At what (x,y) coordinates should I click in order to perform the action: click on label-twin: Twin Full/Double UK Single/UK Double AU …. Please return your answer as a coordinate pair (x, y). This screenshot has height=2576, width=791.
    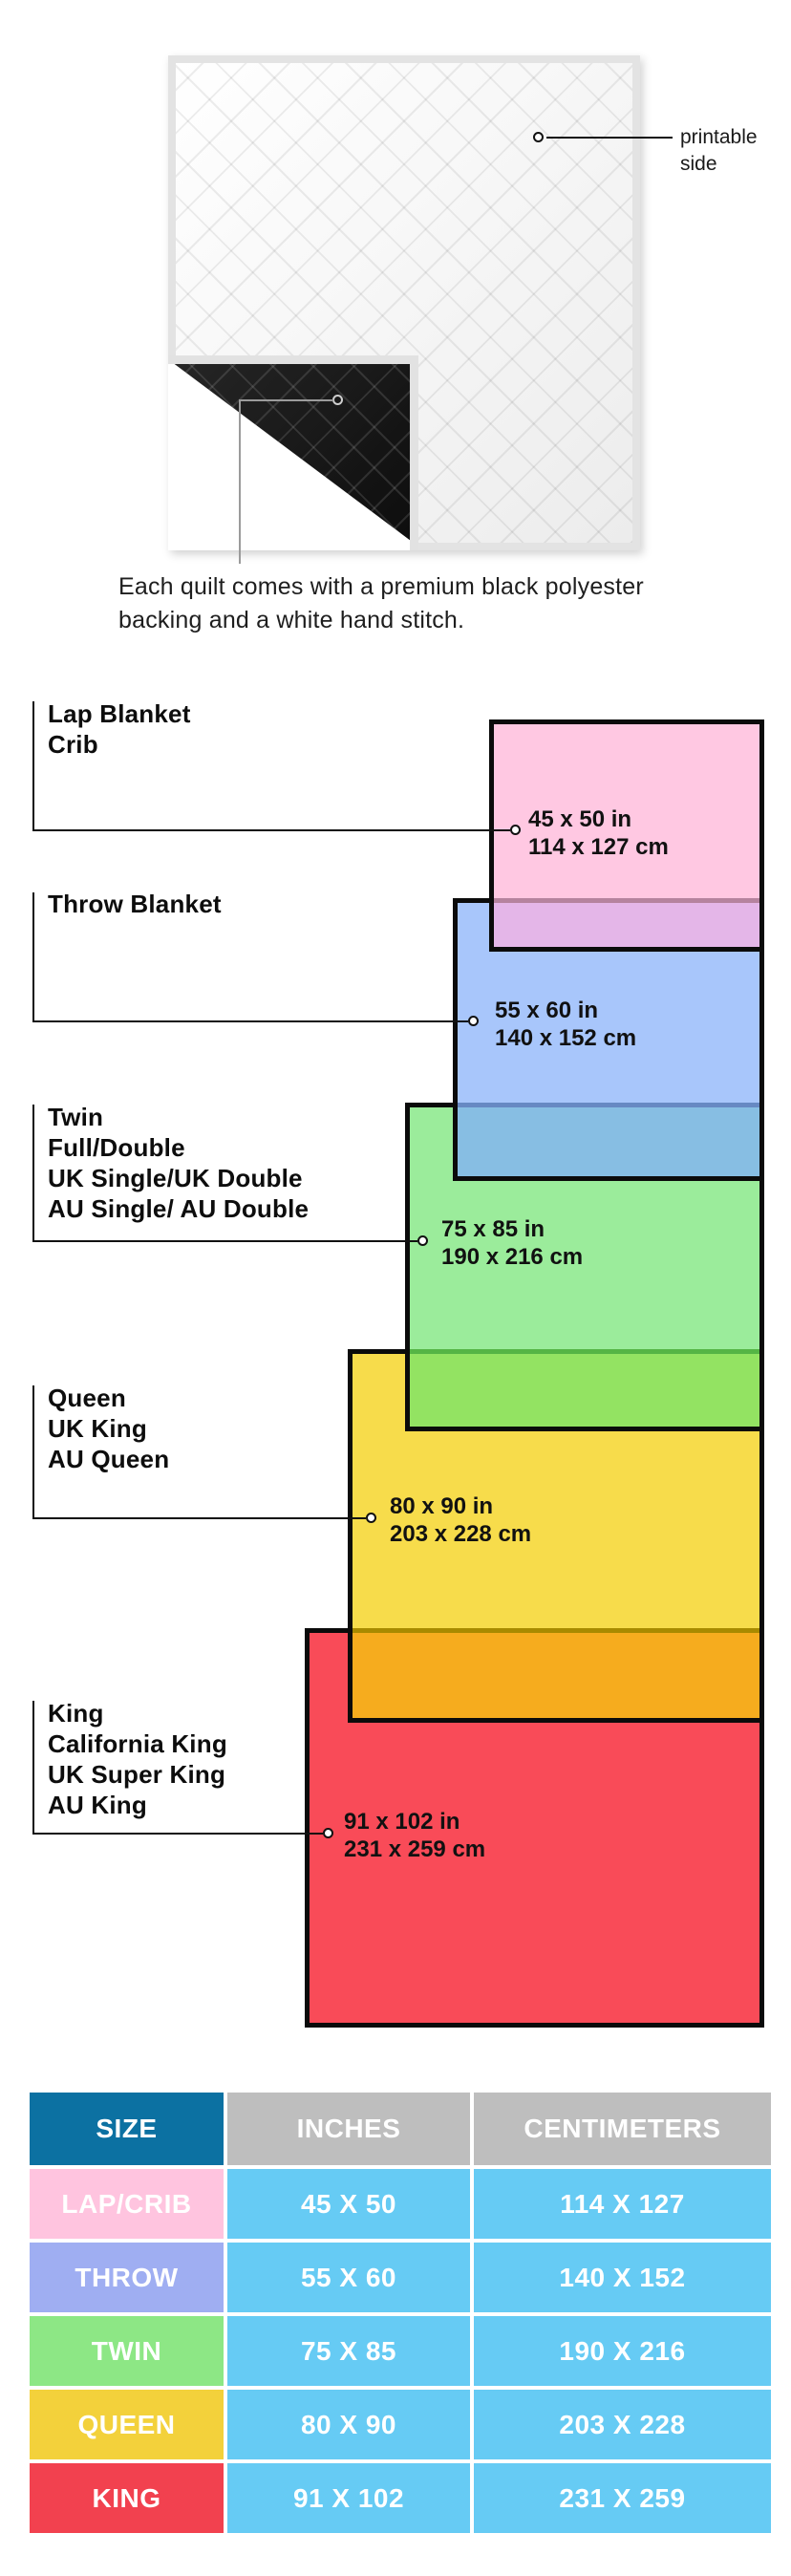
    Looking at the image, I should click on (179, 1163).